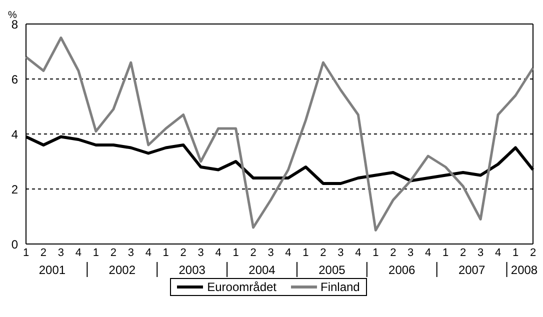 This screenshot has width=543, height=317. What do you see at coordinates (14, 79) in the screenshot?
I see `y-tick-label: 6` at bounding box center [14, 79].